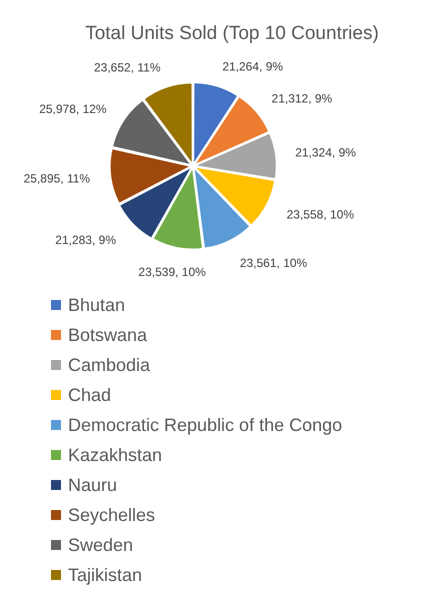 This screenshot has height=612, width=445. Describe the element at coordinates (108, 335) in the screenshot. I see `legend-label: Botswana` at that location.